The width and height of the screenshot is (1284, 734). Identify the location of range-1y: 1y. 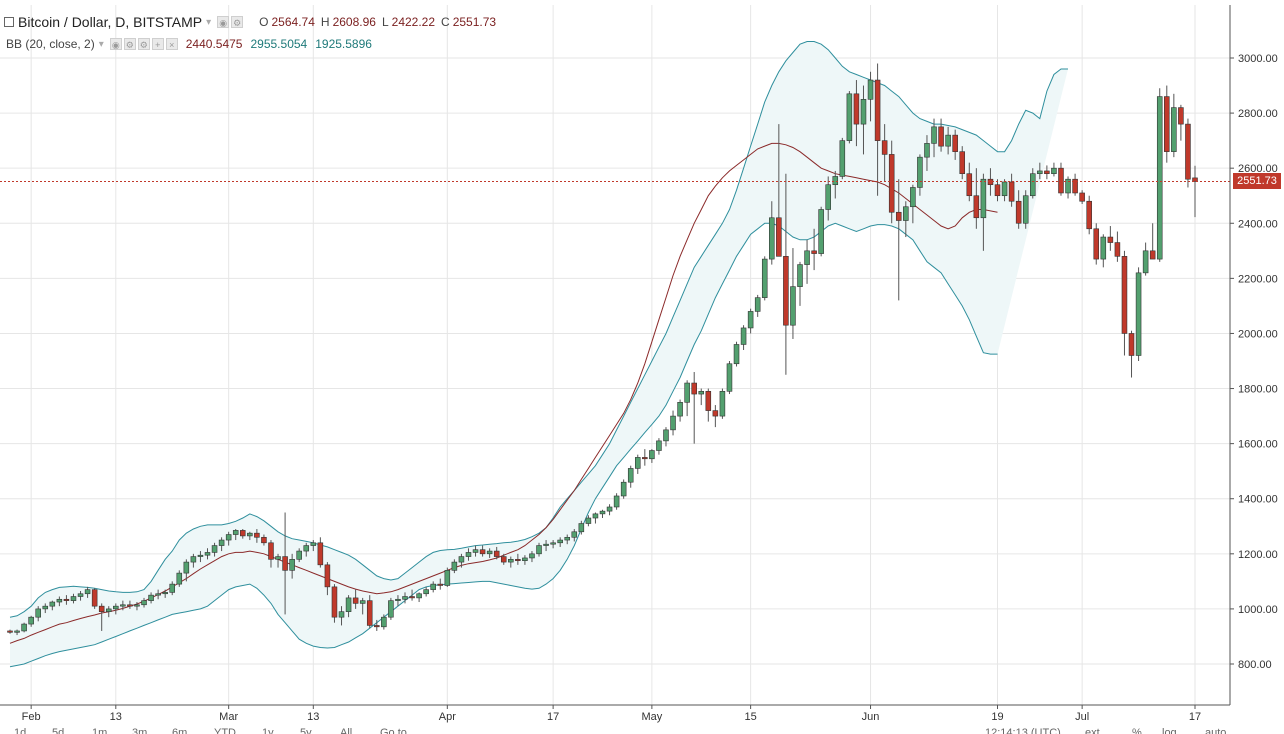
(268, 730).